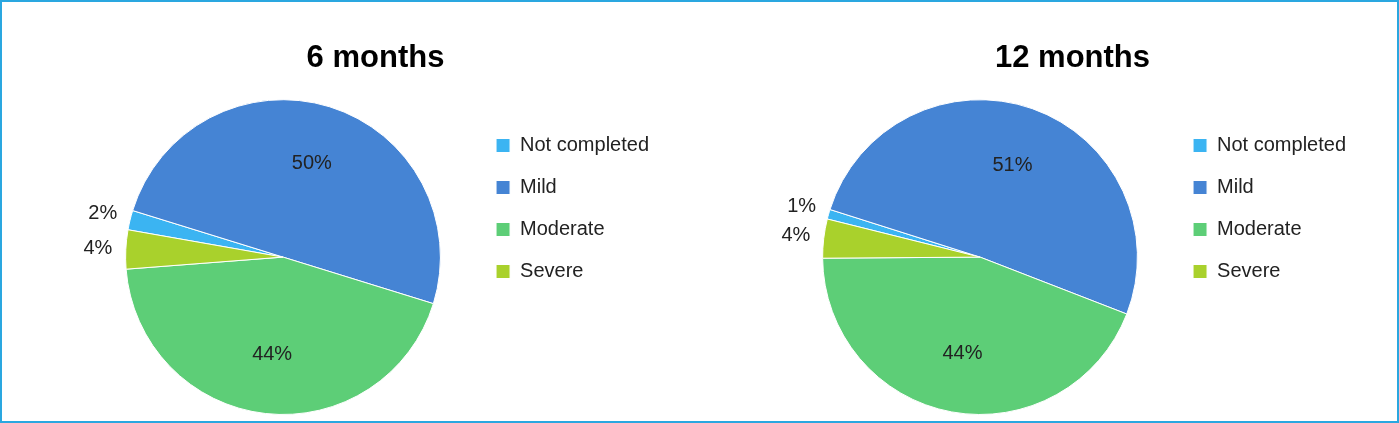 Image resolution: width=1399 pixels, height=423 pixels. Describe the element at coordinates (312, 162) in the screenshot. I see `data-label: 50%` at that location.